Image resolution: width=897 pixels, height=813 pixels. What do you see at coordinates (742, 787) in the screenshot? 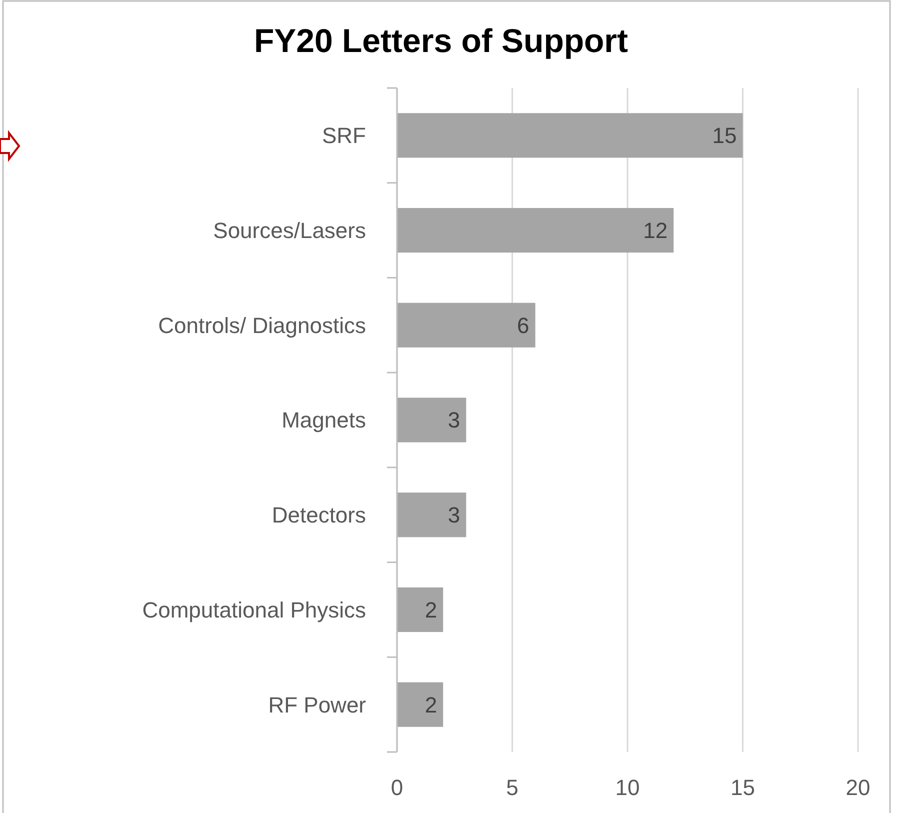
I see `x-tick-label: 15` at bounding box center [742, 787].